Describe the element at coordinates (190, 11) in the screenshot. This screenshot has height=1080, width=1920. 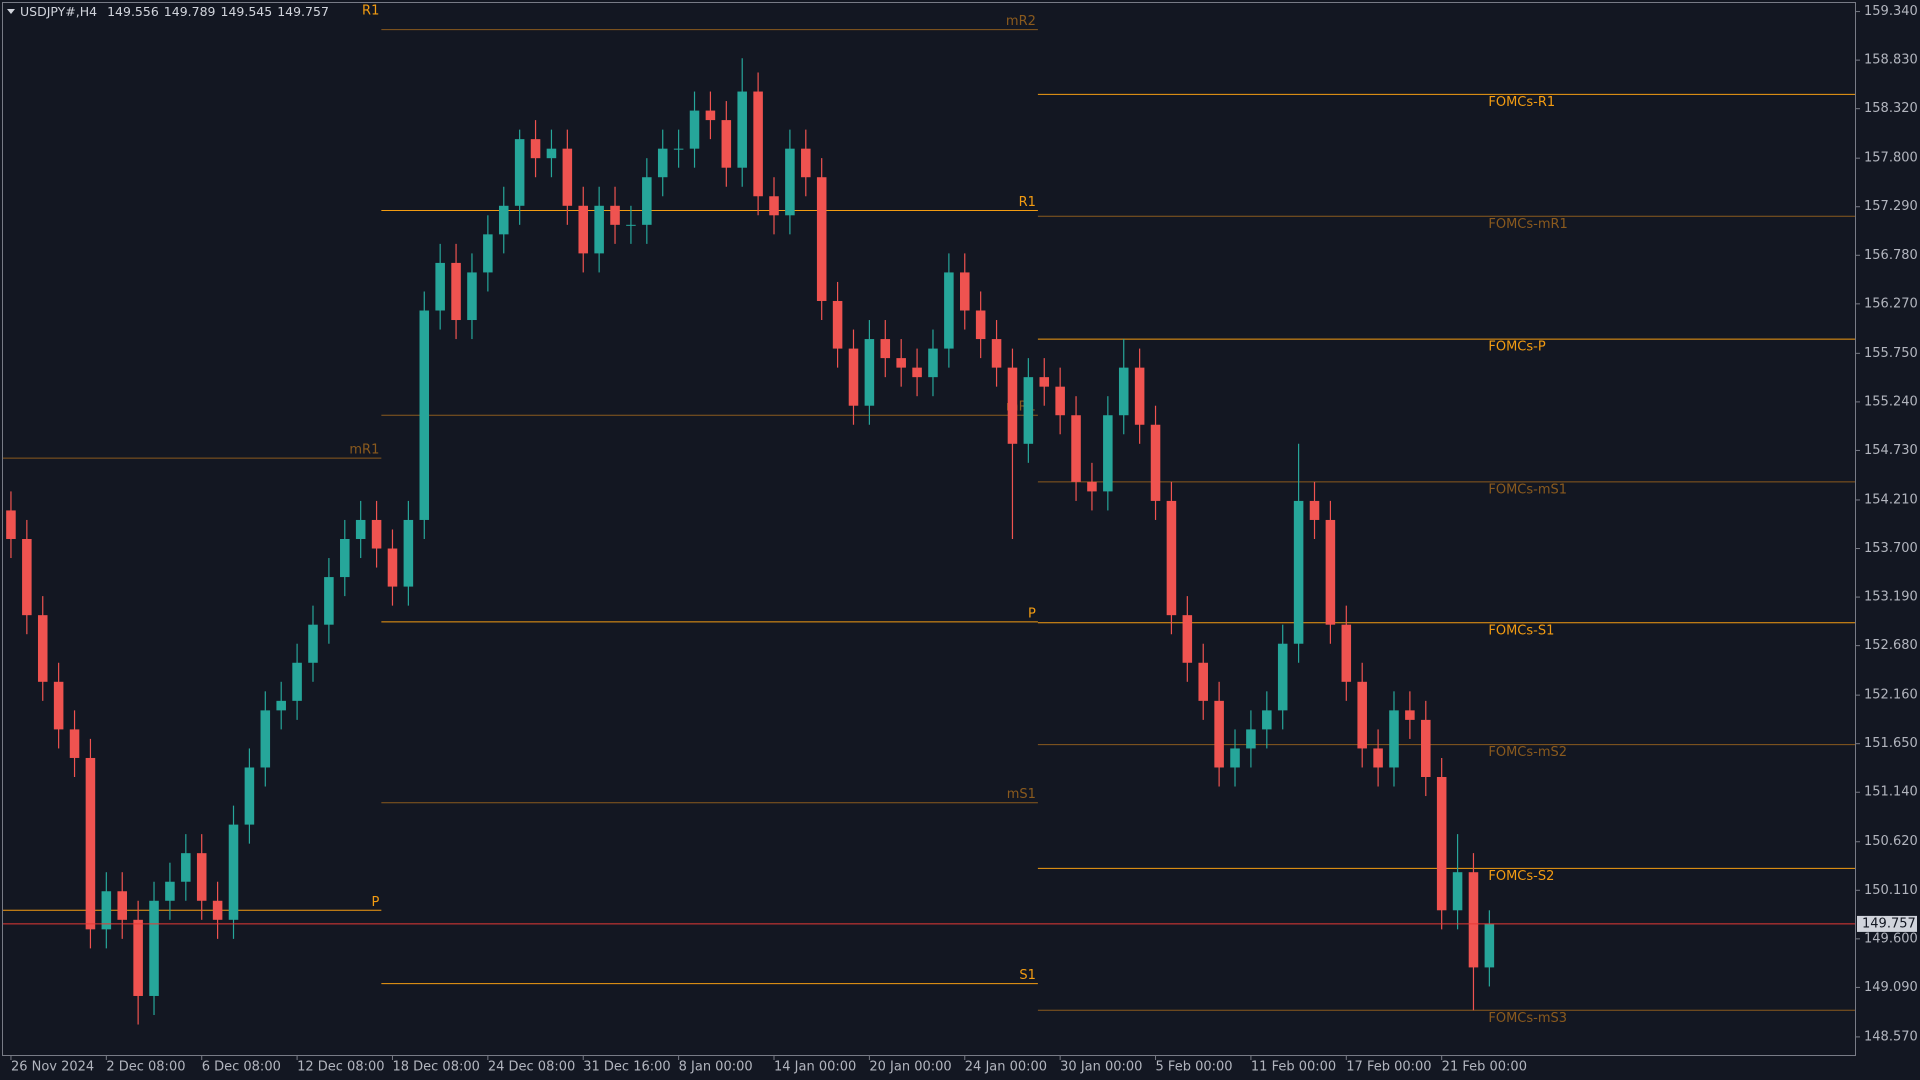
I see `header-price: 149.789` at that location.